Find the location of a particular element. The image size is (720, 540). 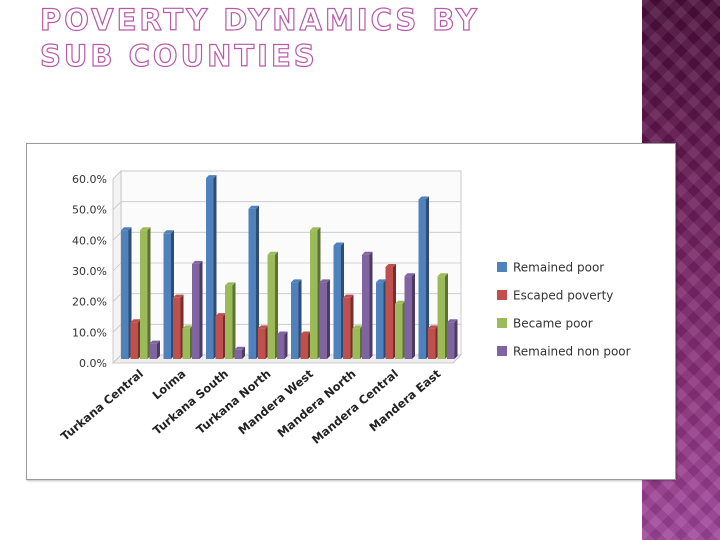

bar-escaped-poverty-turkana-north is located at coordinates (263, 342).